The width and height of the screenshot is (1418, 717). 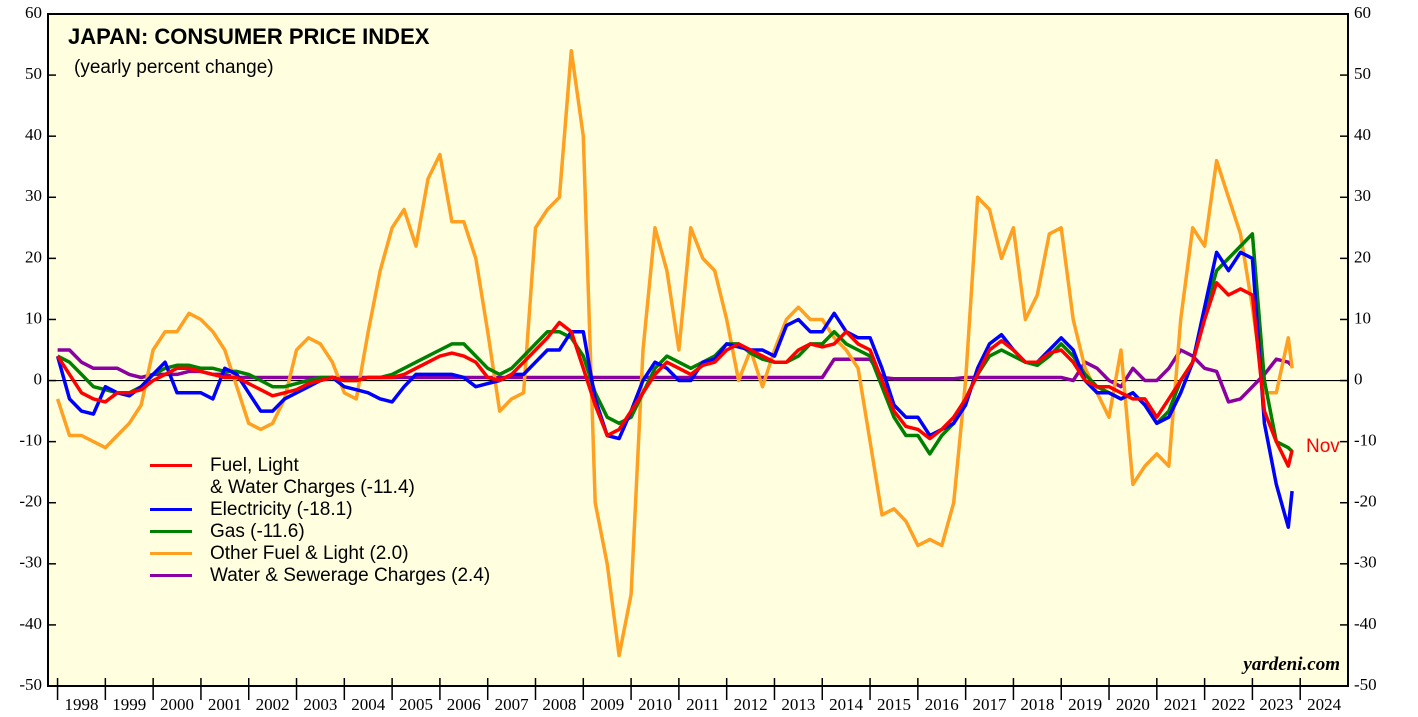 I want to click on x-tick-label: 1999, so click(x=129, y=704).